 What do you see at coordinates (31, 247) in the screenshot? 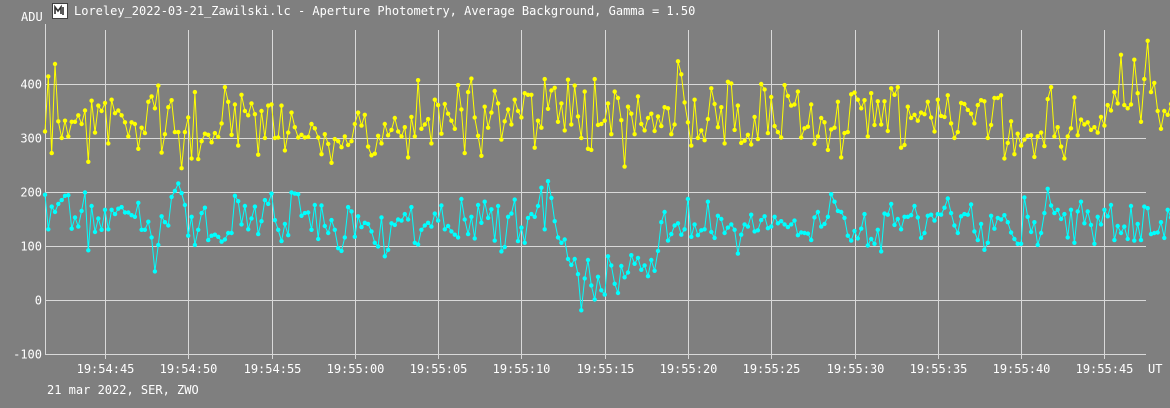
I see `y-tick-label: 100` at bounding box center [31, 247].